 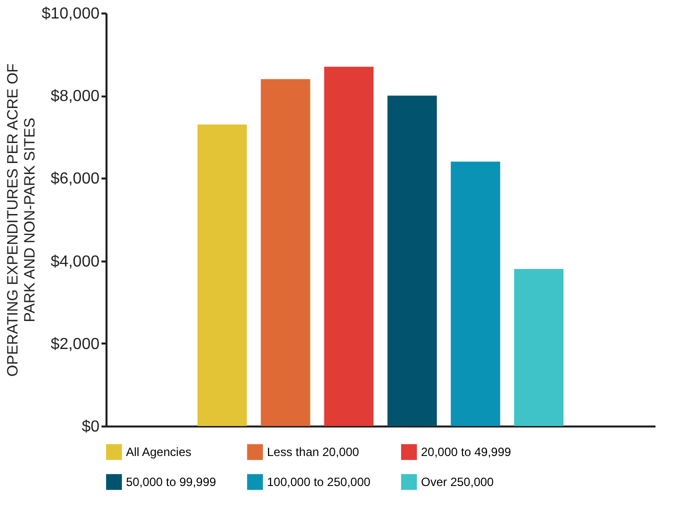 What do you see at coordinates (171, 482) in the screenshot?
I see `legend-label: 50,000 to 99,999` at bounding box center [171, 482].